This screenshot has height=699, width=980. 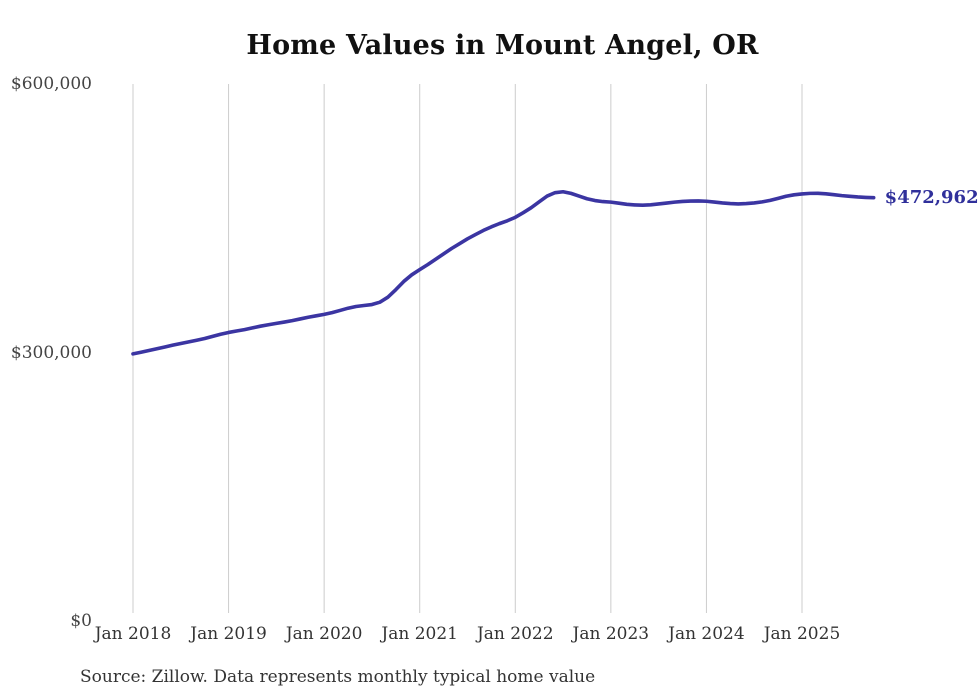 What do you see at coordinates (51, 352) in the screenshot?
I see `y-axis-tick-label: $300,000` at bounding box center [51, 352].